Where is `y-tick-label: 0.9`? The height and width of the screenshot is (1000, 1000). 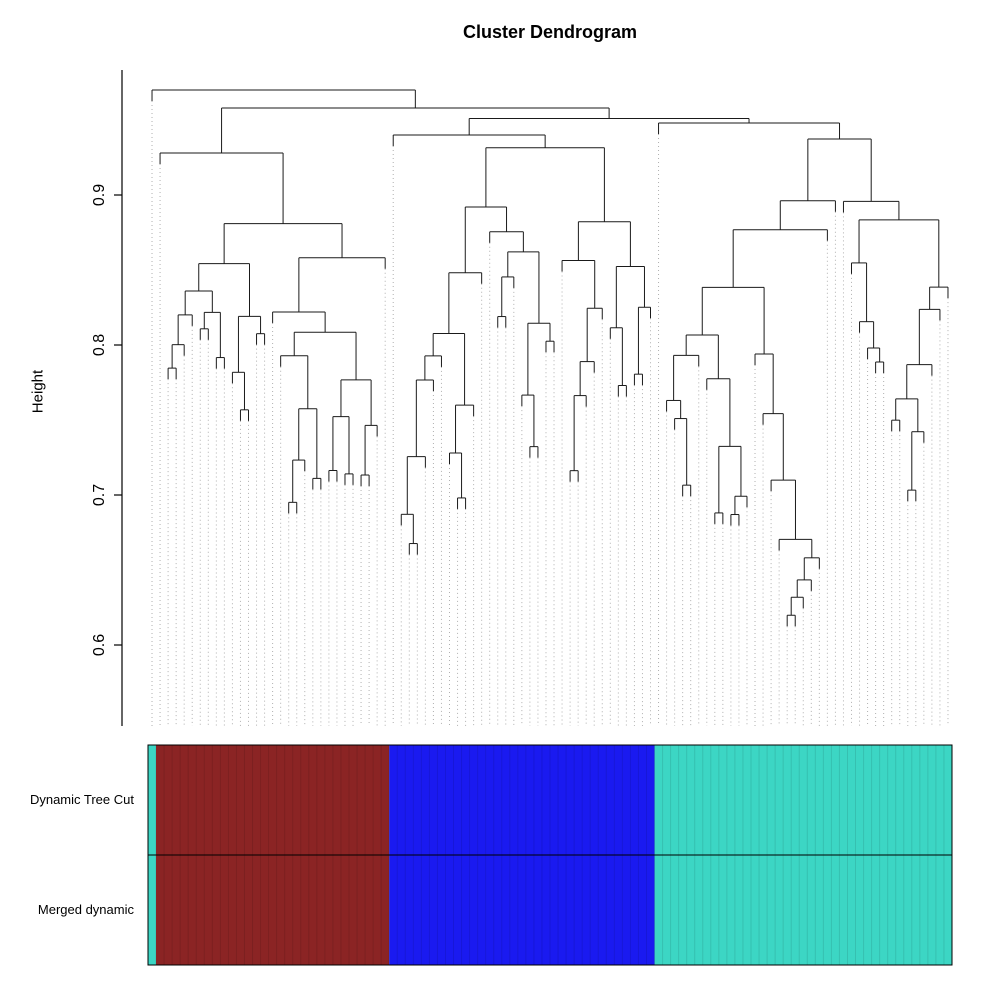
y-tick-label: 0.9 is located at coordinates (99, 195).